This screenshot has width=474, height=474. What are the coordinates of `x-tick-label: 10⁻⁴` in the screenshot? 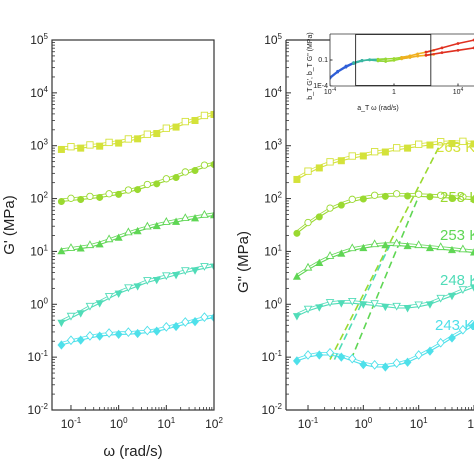 It's located at (330, 91).